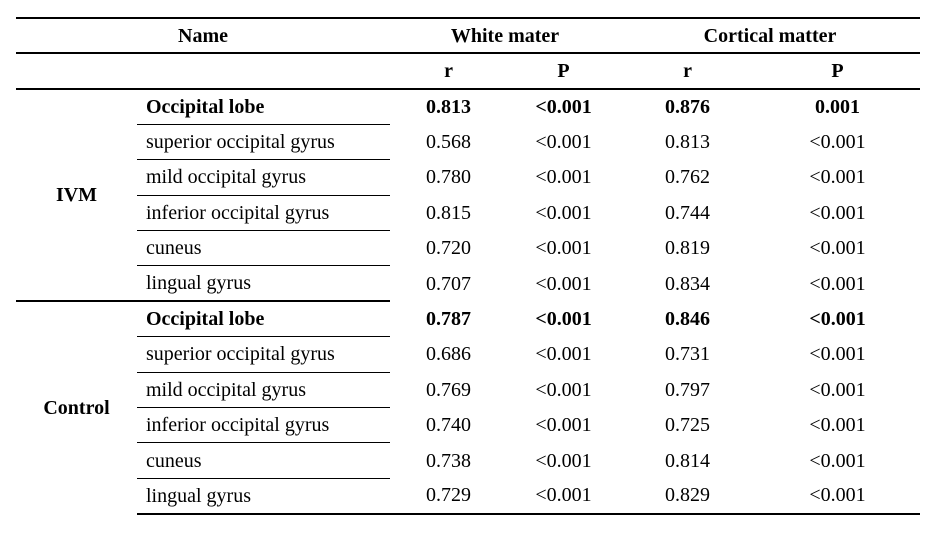 This screenshot has height=560, width=931. What do you see at coordinates (688, 212) in the screenshot?
I see `r-value-cortical: 0.744` at bounding box center [688, 212].